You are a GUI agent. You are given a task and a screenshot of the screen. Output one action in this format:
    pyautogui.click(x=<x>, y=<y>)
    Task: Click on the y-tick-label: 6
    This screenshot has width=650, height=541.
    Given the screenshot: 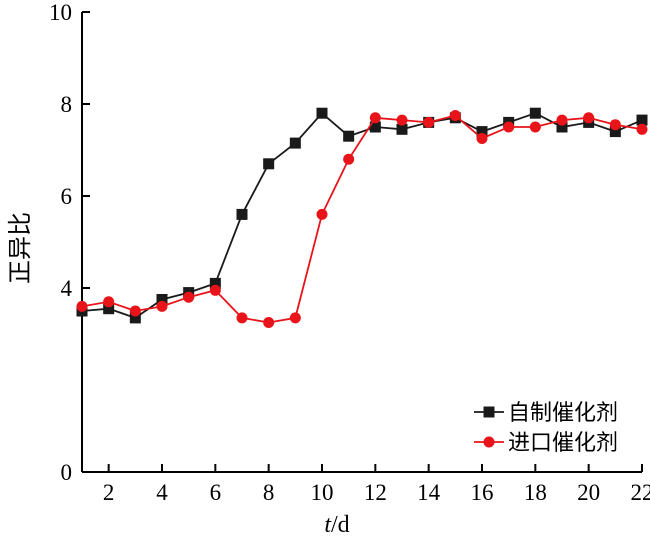 What is the action you would take?
    pyautogui.click(x=67, y=196)
    